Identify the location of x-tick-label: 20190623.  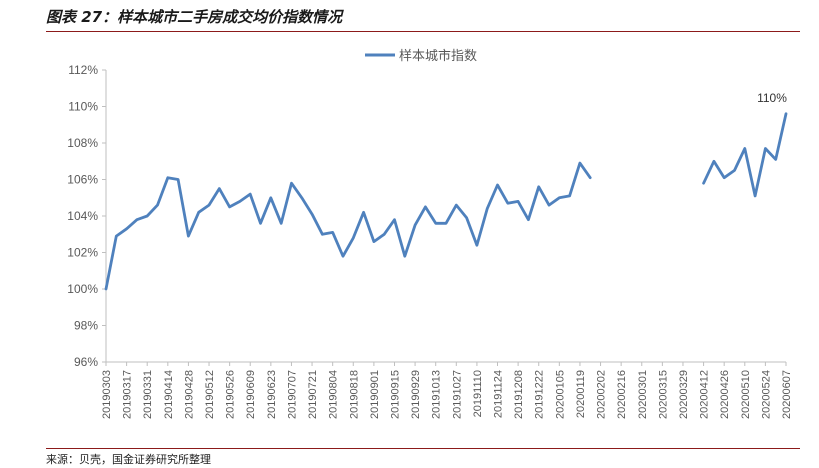
(272, 394).